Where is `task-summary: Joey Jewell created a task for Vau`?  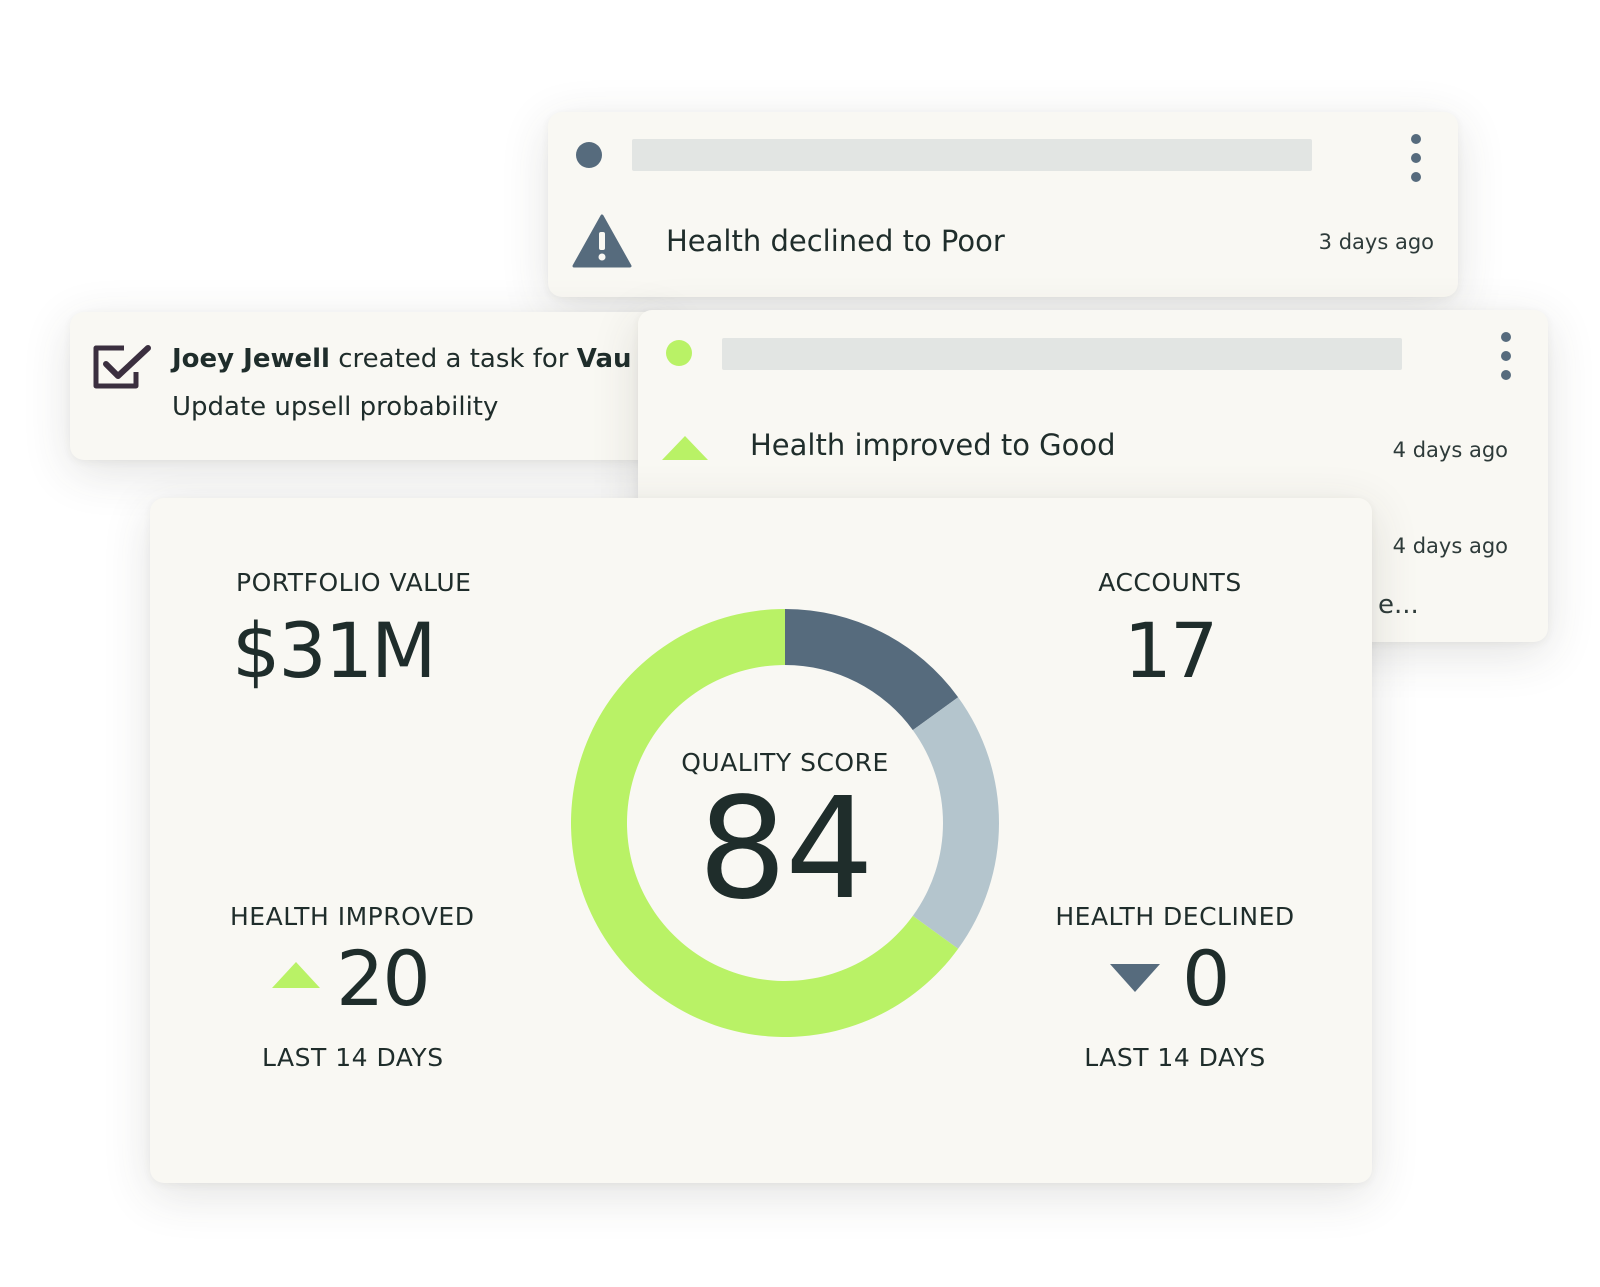 task-summary: Joey Jewell created a task for Vau is located at coordinates (402, 359).